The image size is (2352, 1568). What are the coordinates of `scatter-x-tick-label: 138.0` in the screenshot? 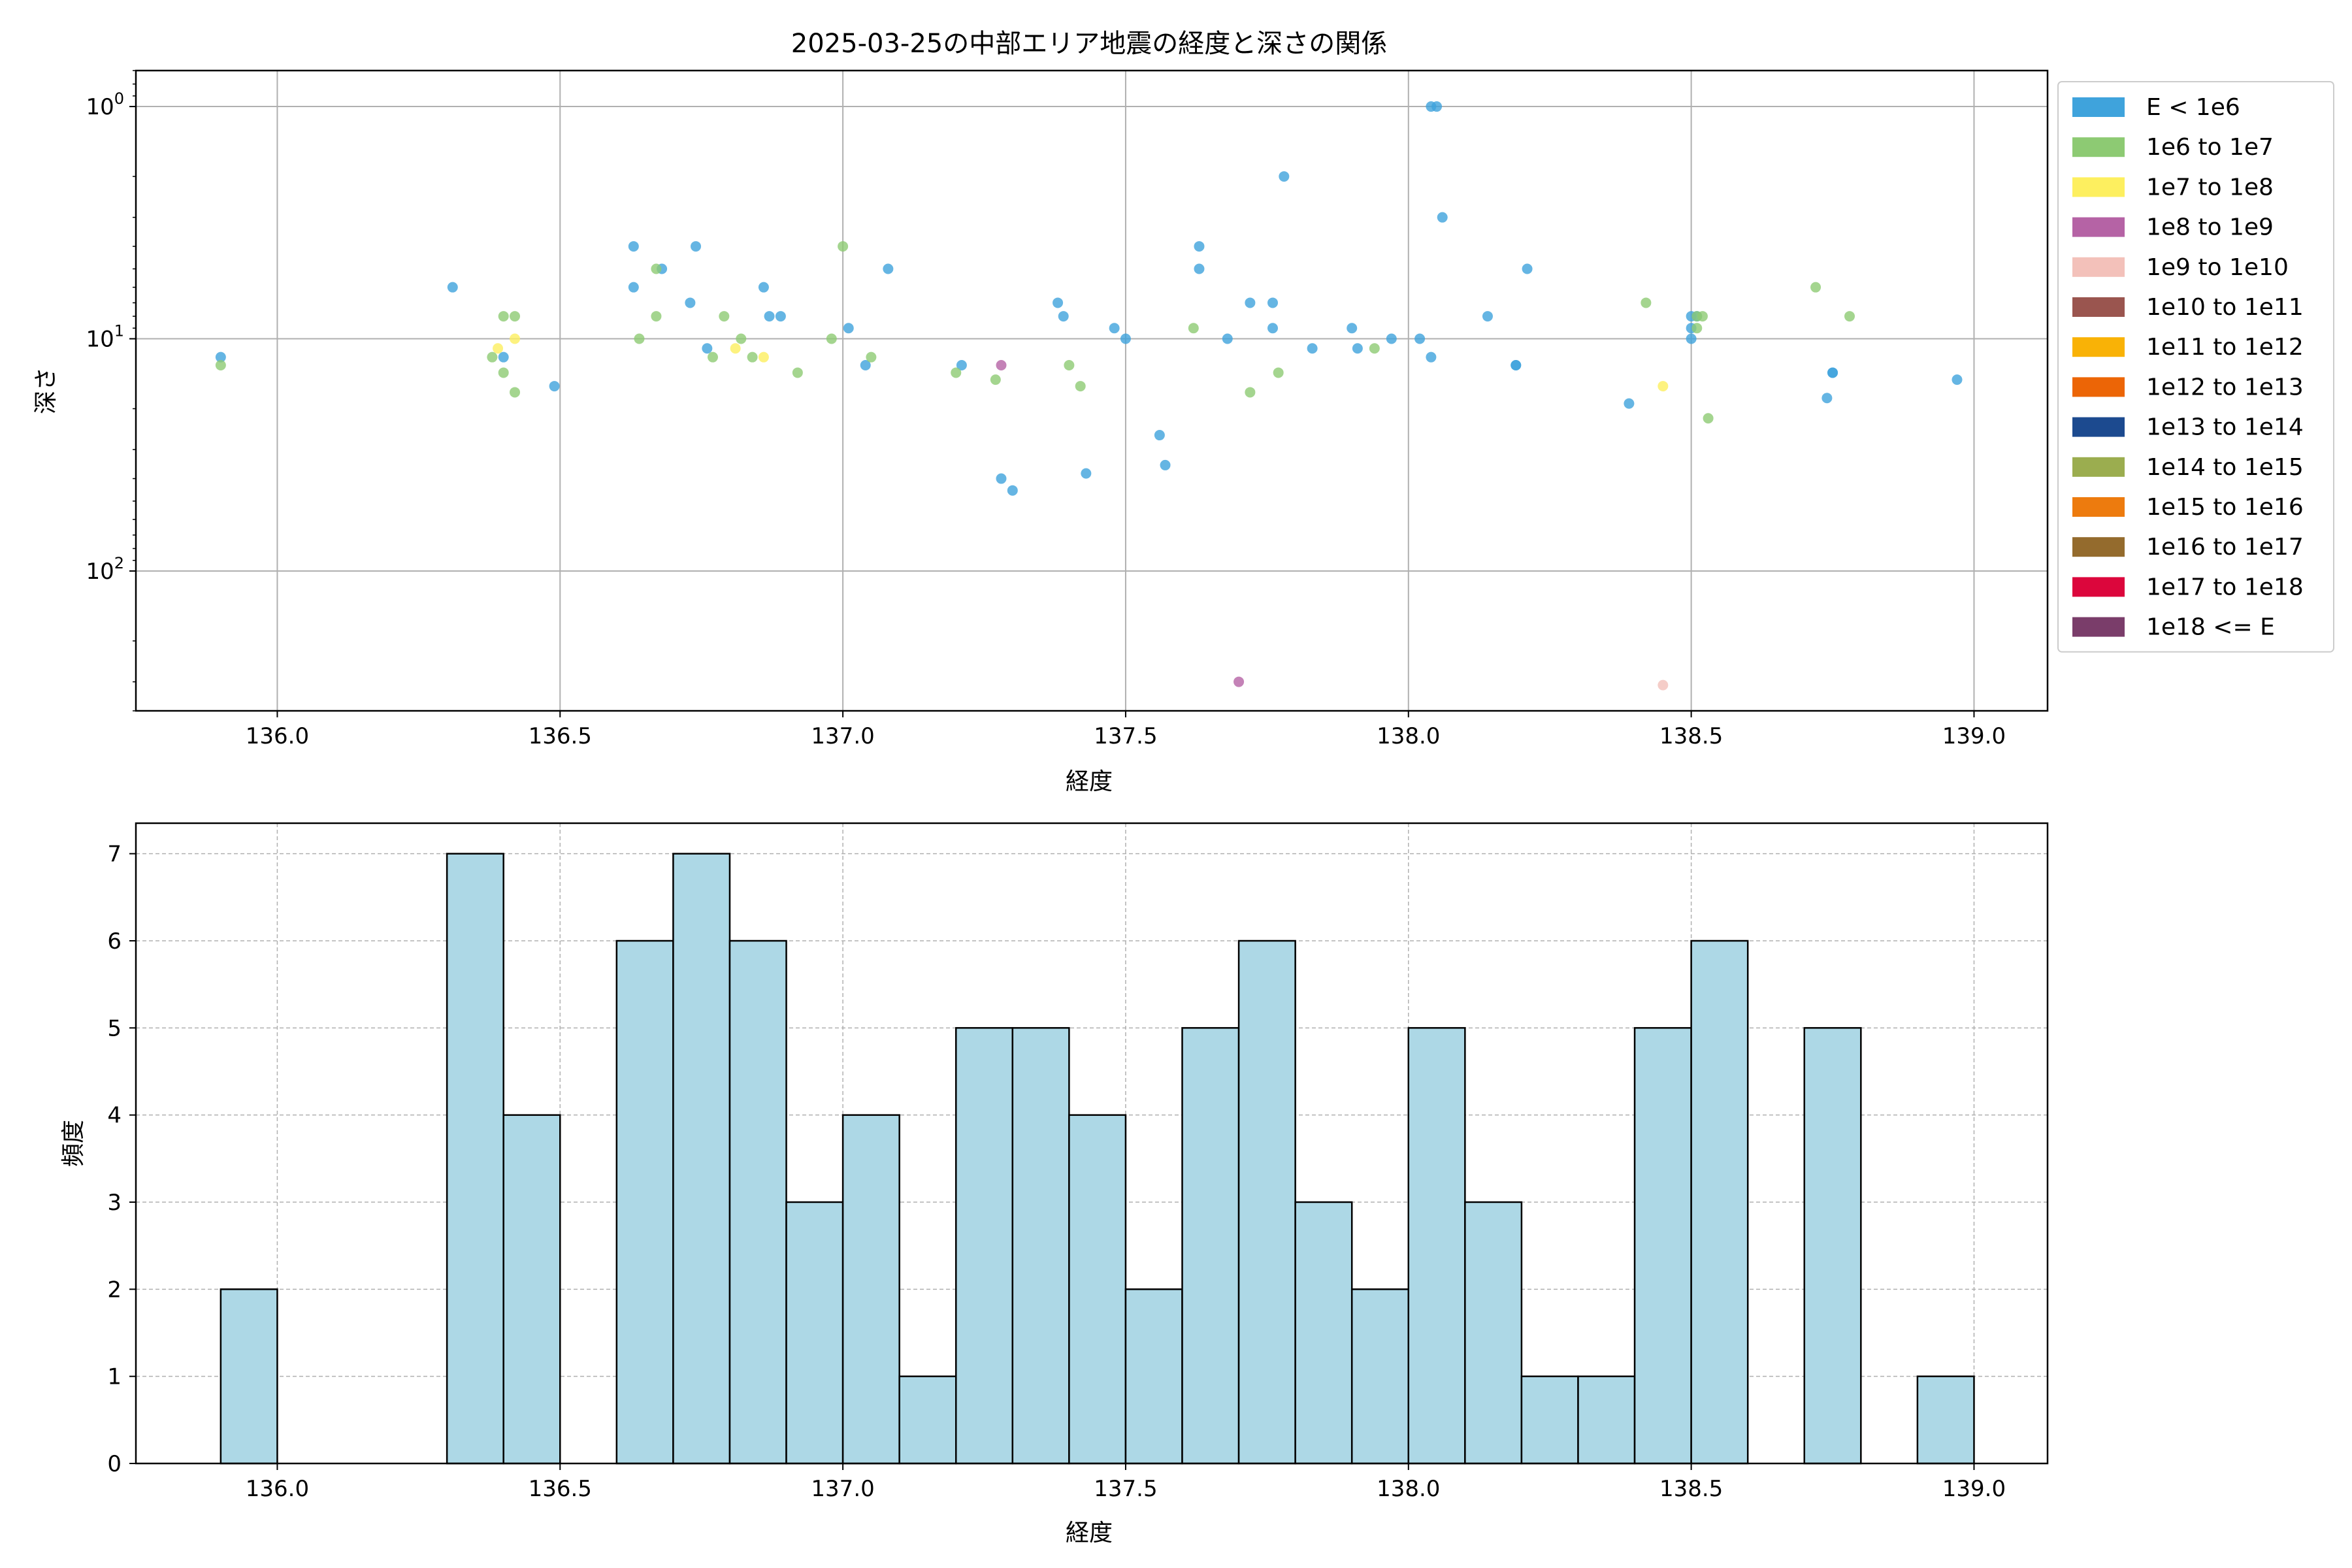 It's located at (1408, 736).